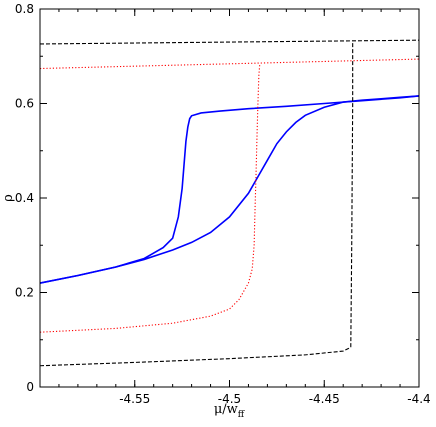 The image size is (436, 427). Describe the element at coordinates (324, 399) in the screenshot. I see `x-tick-label: -4.45` at that location.